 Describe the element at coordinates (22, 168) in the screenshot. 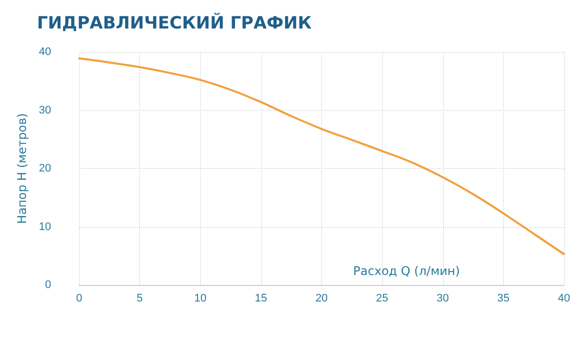

I see `y-axis-title: Напор Н (метров)` at that location.